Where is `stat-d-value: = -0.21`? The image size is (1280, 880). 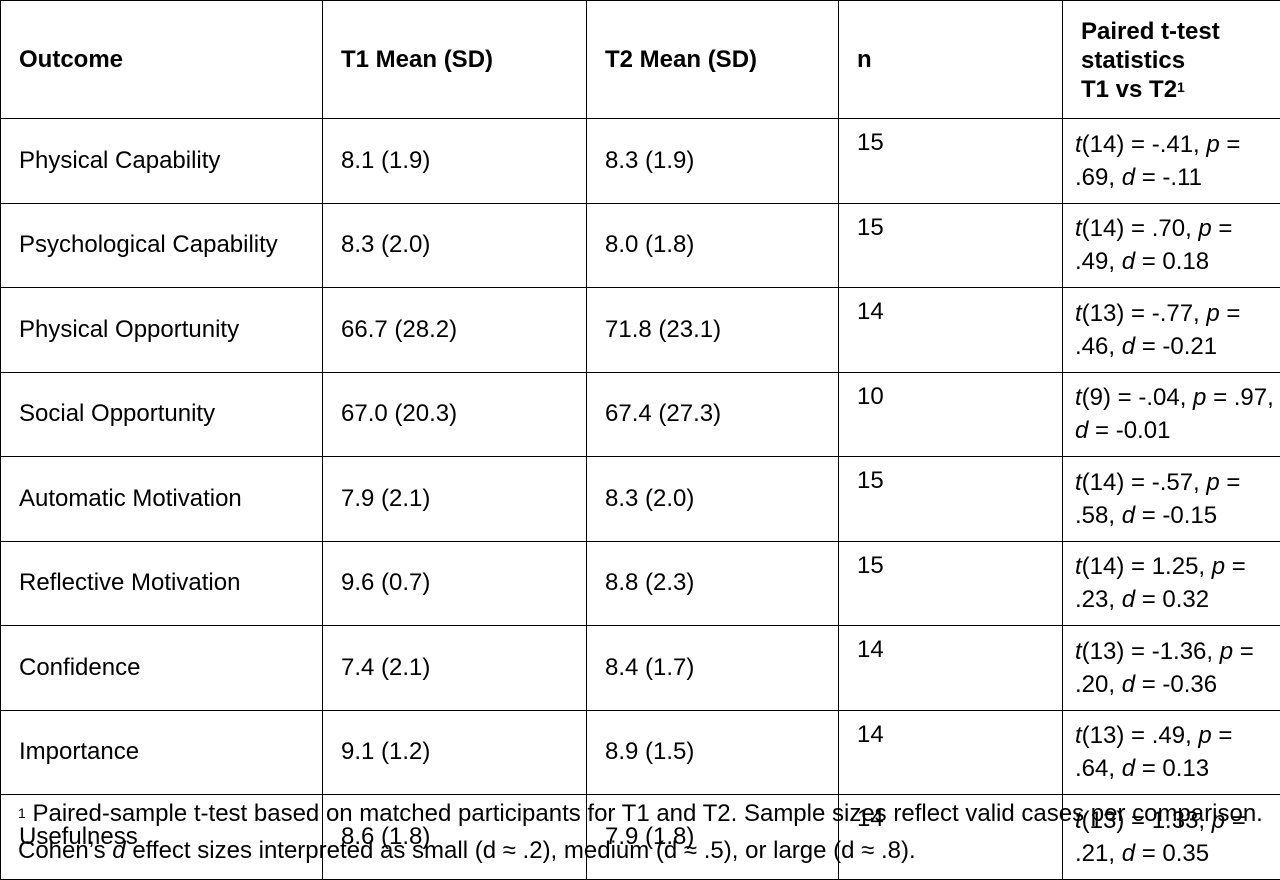 stat-d-value: = -0.21 is located at coordinates (1176, 346).